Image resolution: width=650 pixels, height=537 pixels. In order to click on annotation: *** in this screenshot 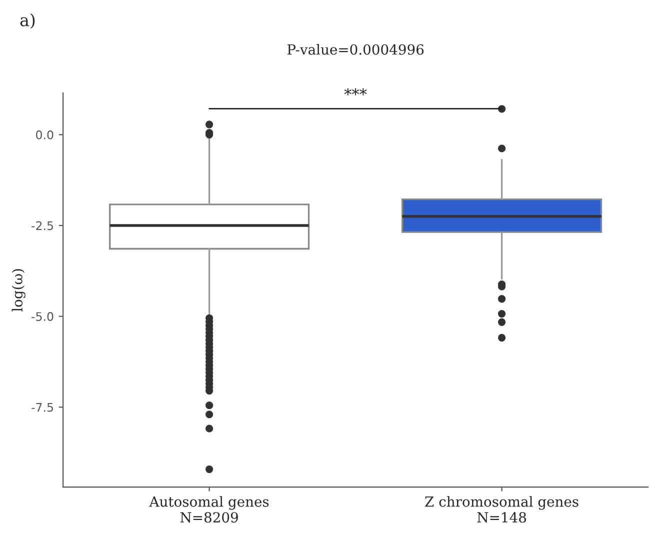, I will do `click(355, 92)`.